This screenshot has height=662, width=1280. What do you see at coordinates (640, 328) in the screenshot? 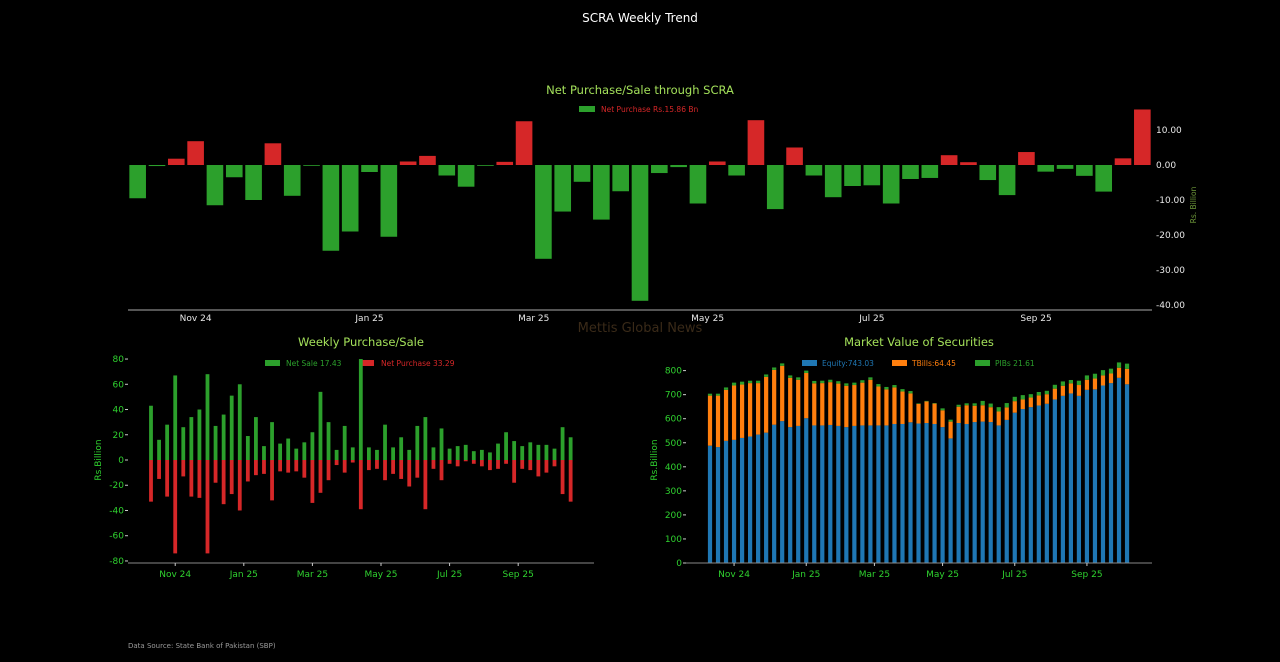
I see `watermark: Mettis Global News` at bounding box center [640, 328].